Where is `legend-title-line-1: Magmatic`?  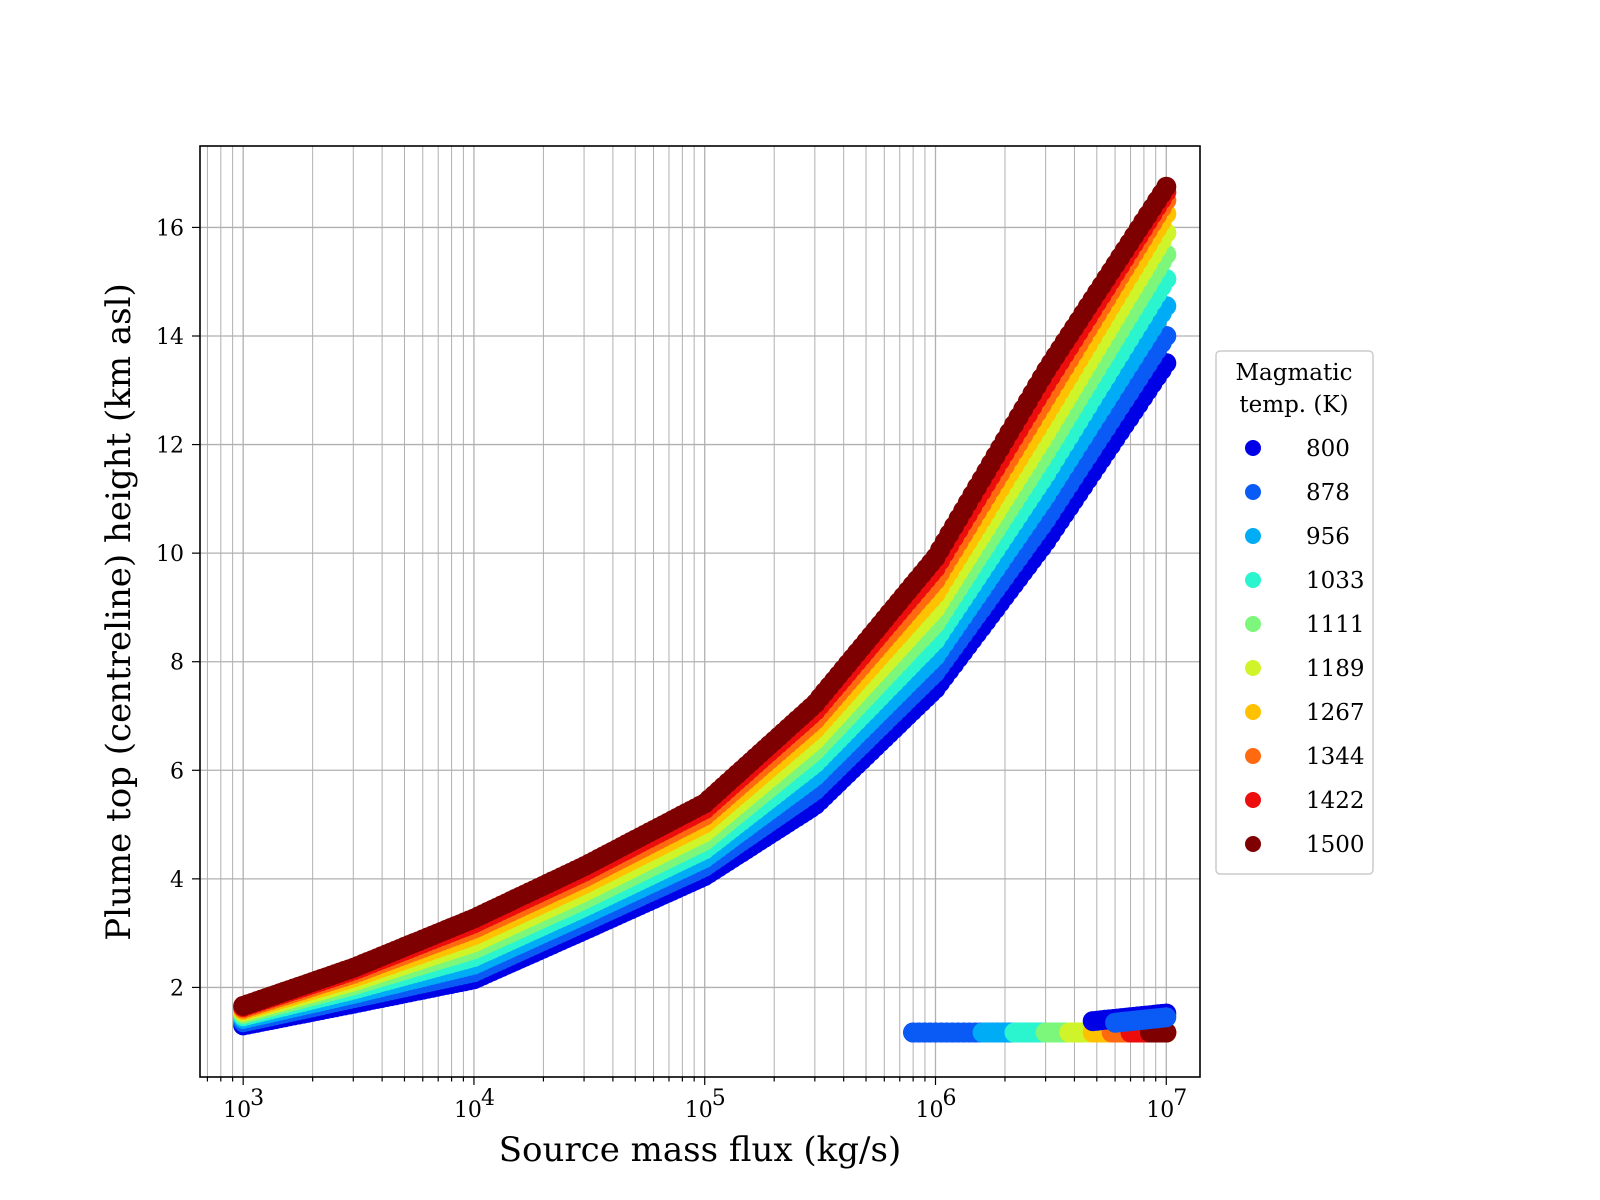
legend-title-line-1: Magmatic is located at coordinates (1294, 373).